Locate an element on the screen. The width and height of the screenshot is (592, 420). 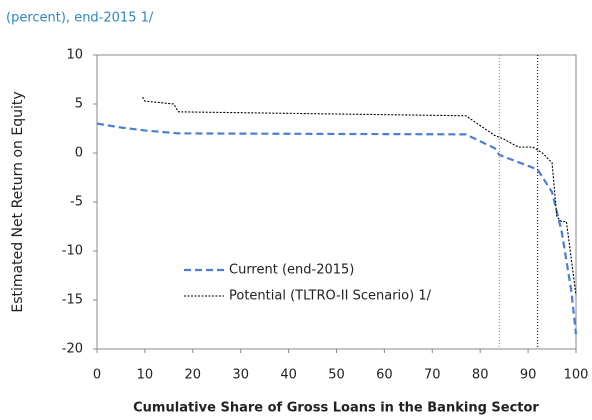
legend-label: Current (end-2015) is located at coordinates (291, 270).